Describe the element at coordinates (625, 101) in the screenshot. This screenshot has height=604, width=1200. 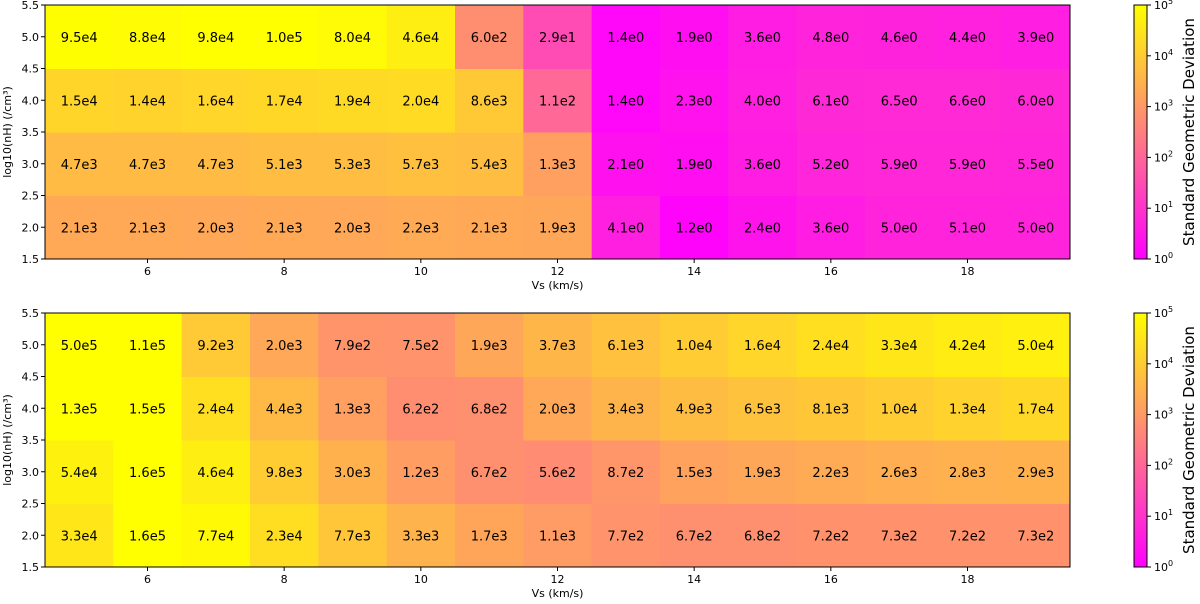
I see `cell-label: 1.4e0` at that location.